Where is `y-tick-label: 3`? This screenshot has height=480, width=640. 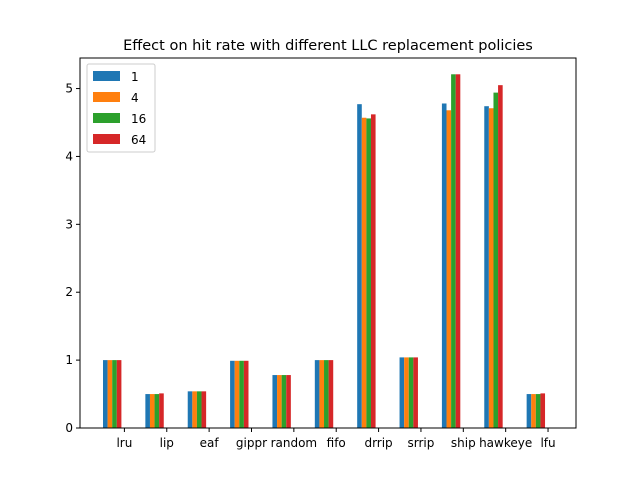
y-tick-label: 3 is located at coordinates (69, 224).